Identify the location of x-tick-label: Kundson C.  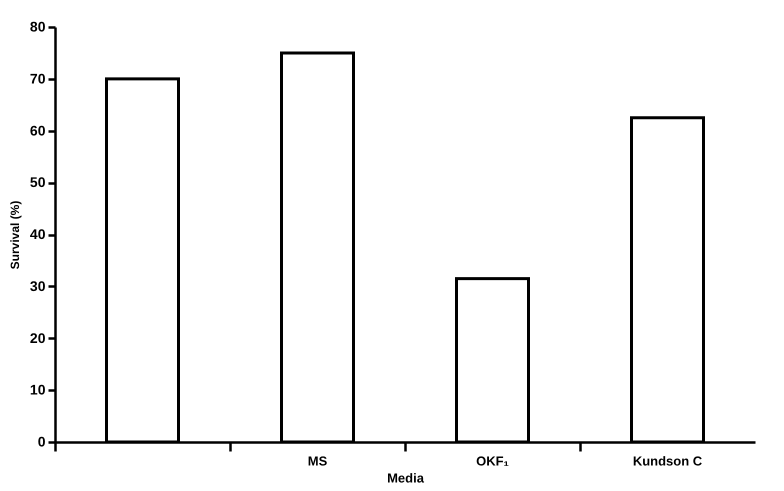
(667, 461).